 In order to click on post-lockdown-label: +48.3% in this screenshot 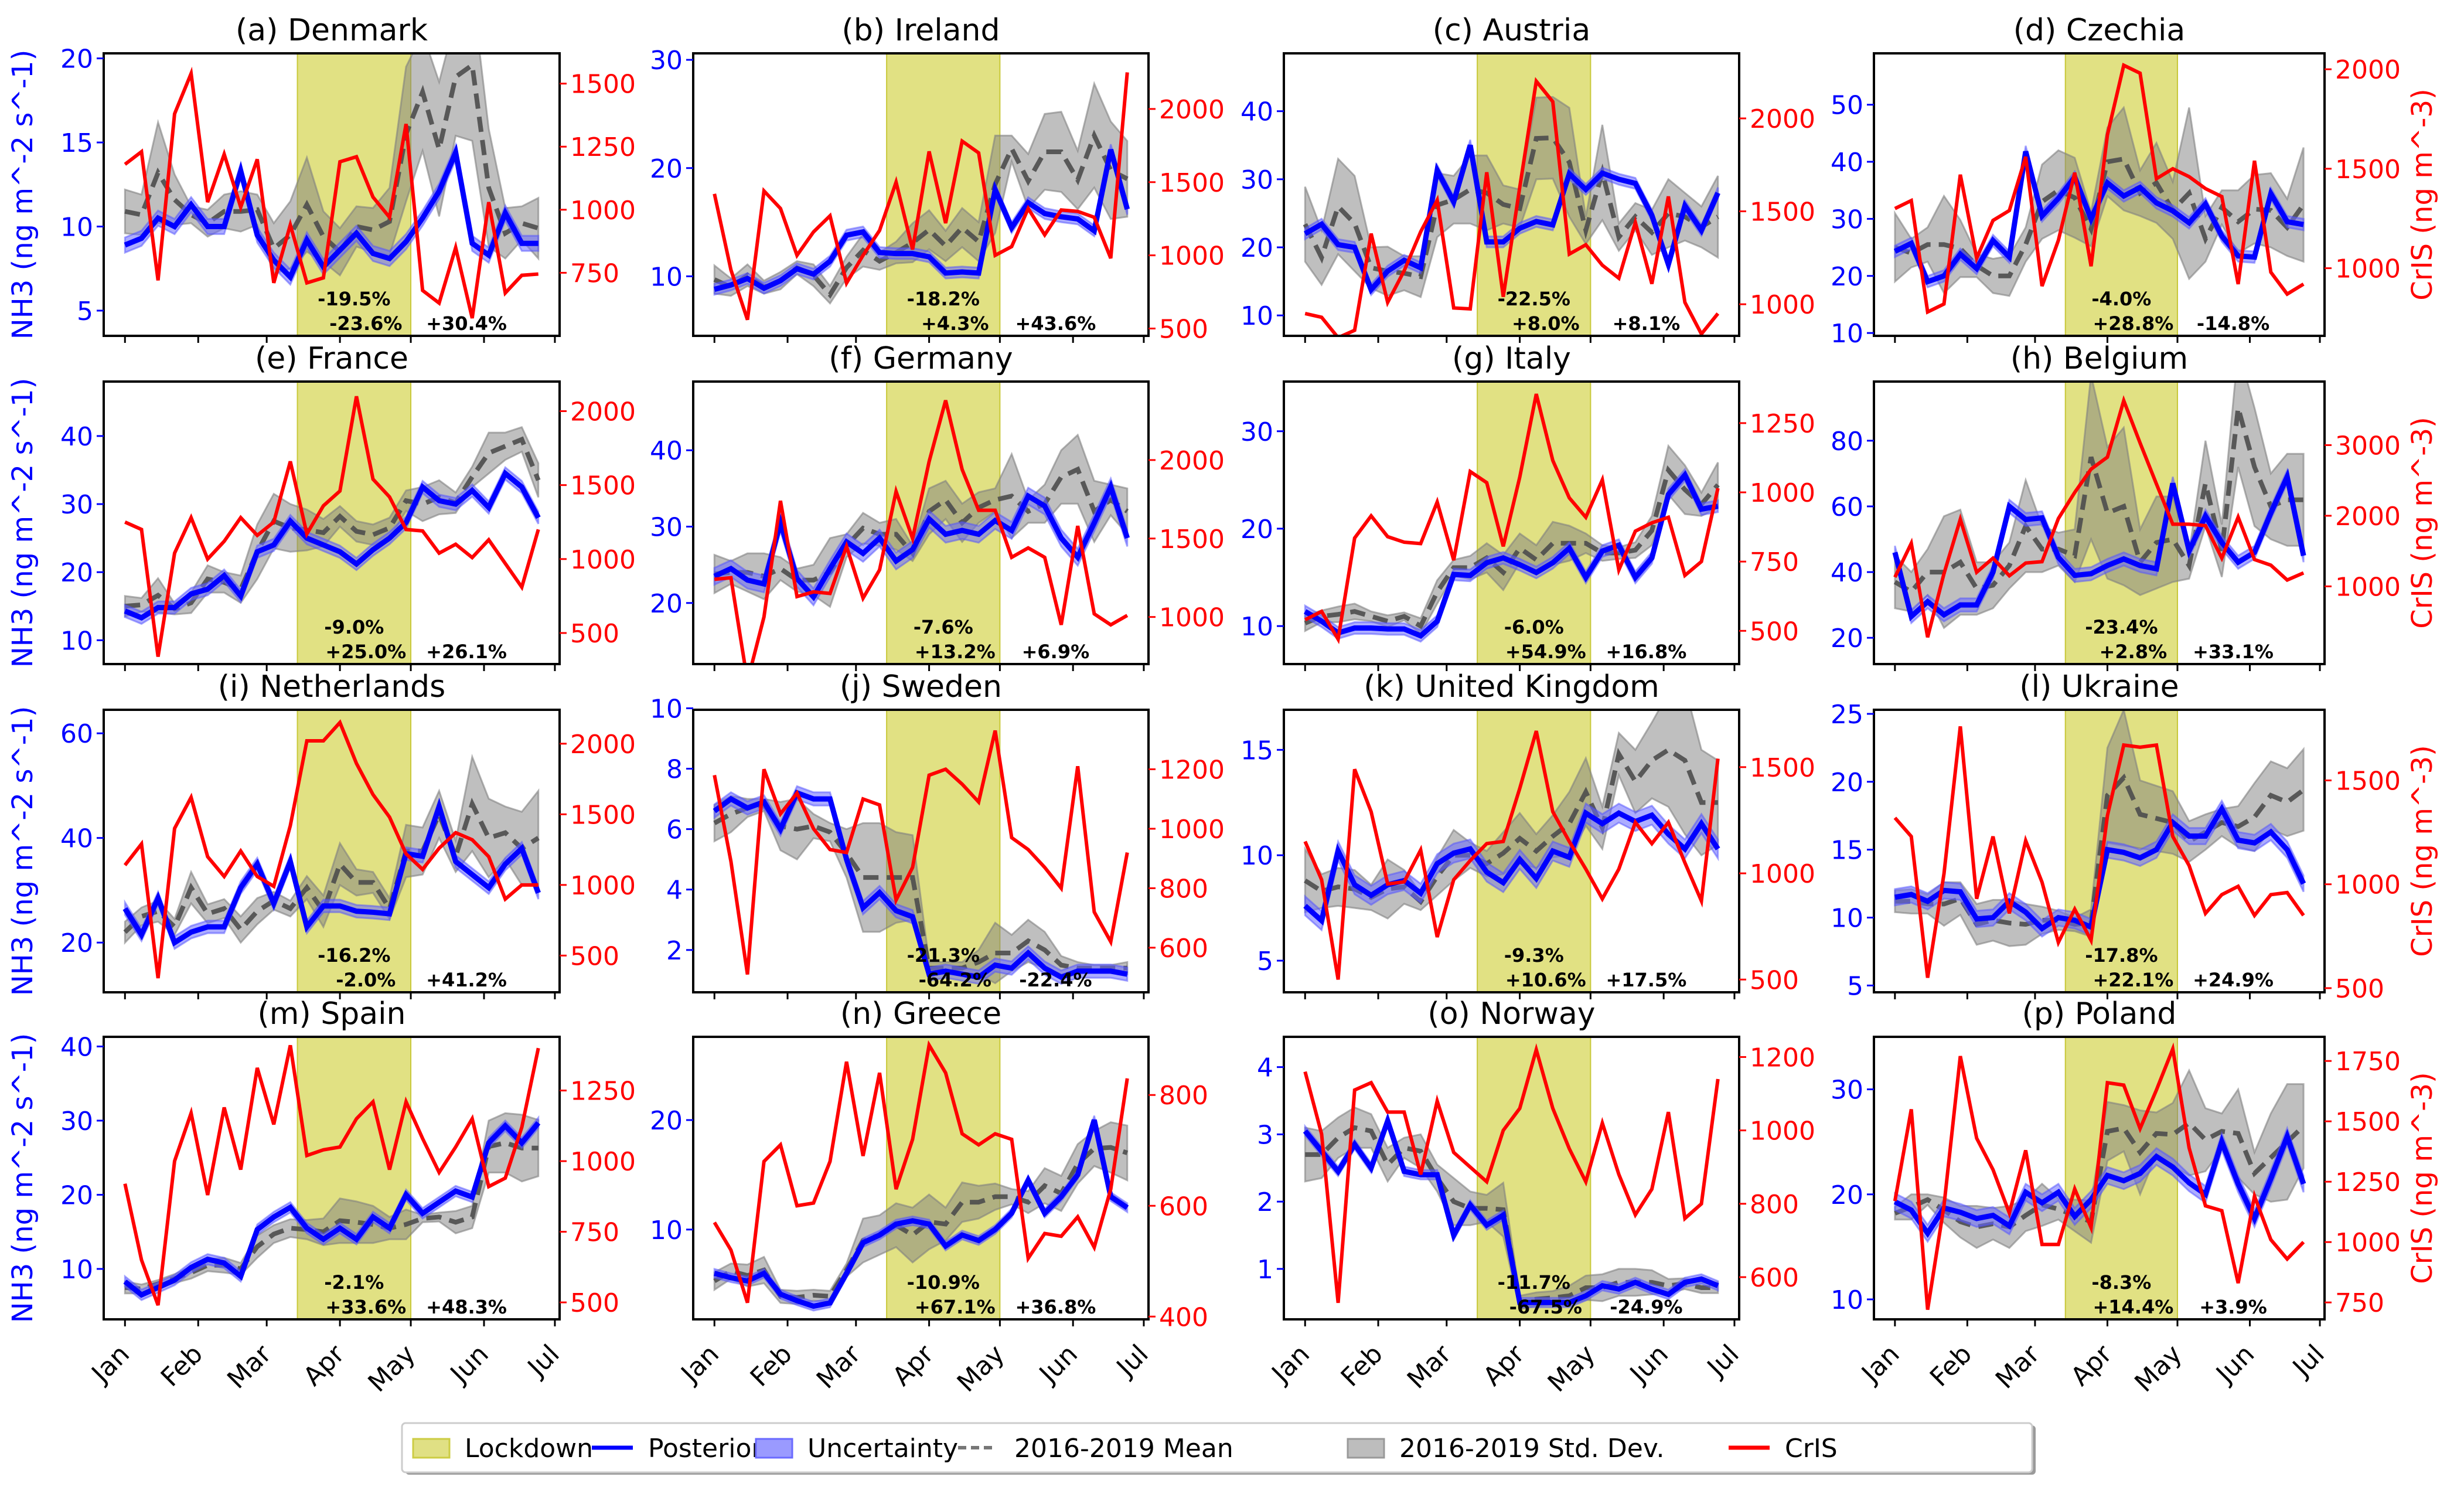, I will do `click(467, 1307)`.